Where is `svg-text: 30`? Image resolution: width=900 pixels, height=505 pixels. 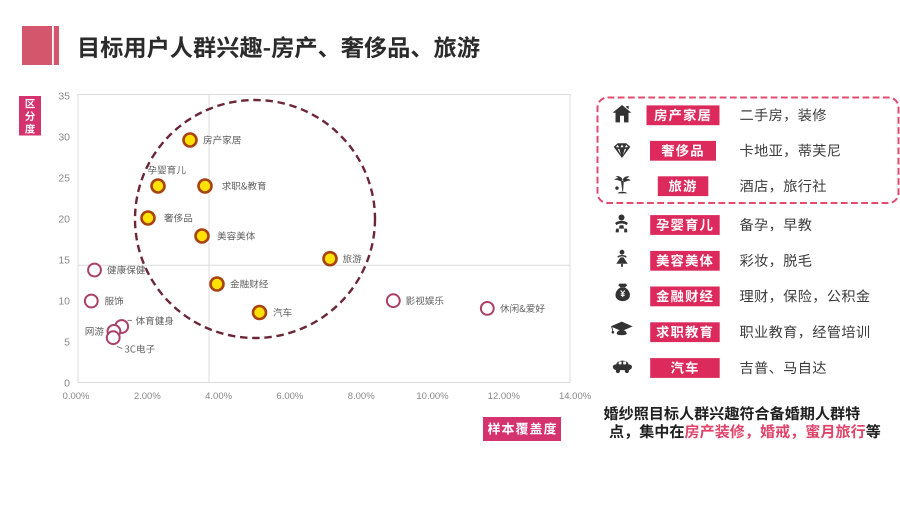
svg-text: 30 is located at coordinates (64, 138).